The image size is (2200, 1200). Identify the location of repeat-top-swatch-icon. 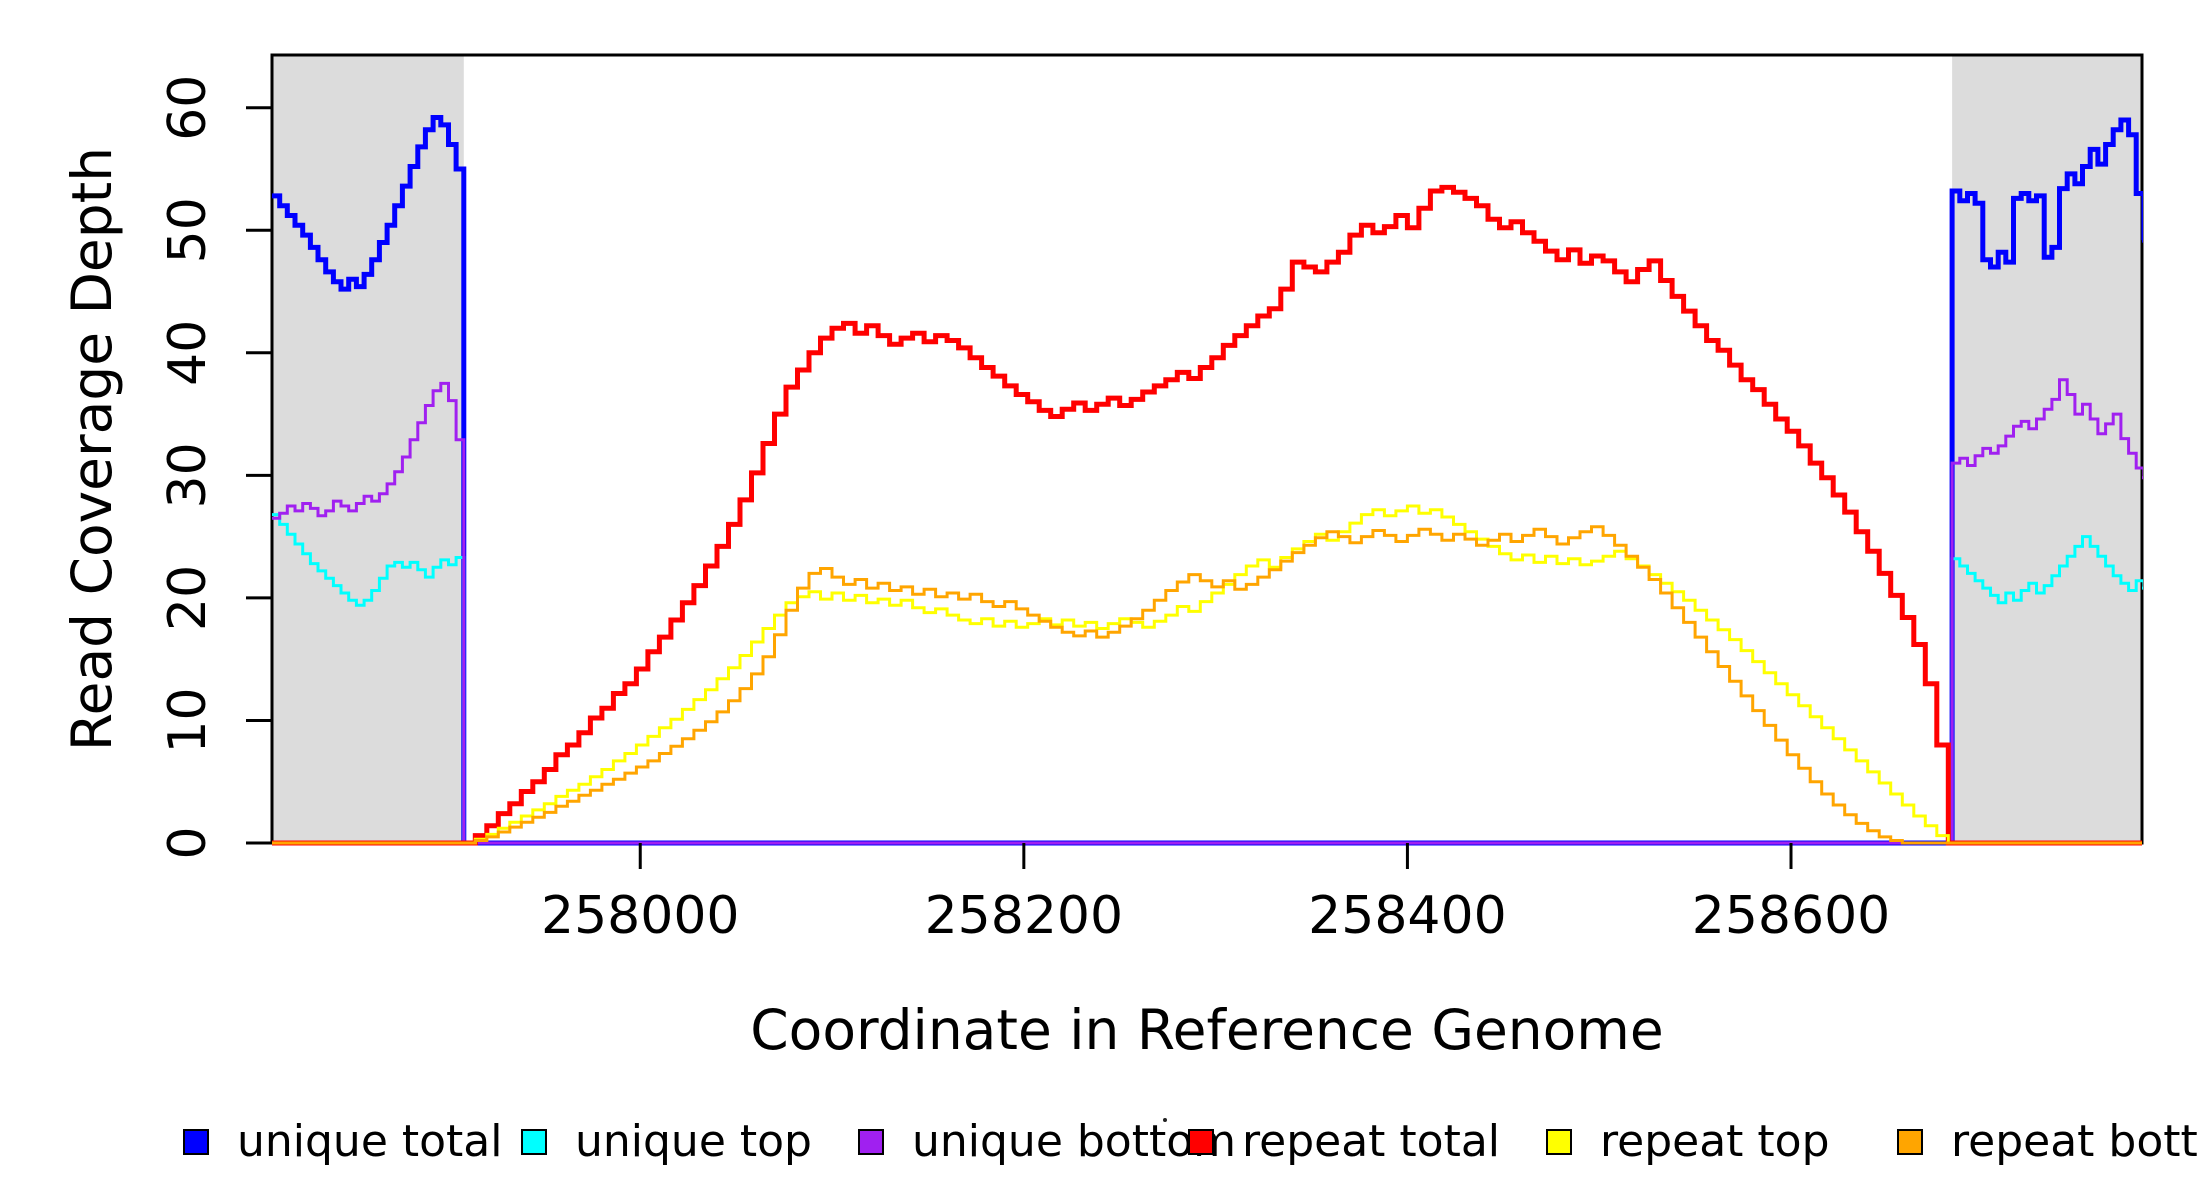
(1559, 1141).